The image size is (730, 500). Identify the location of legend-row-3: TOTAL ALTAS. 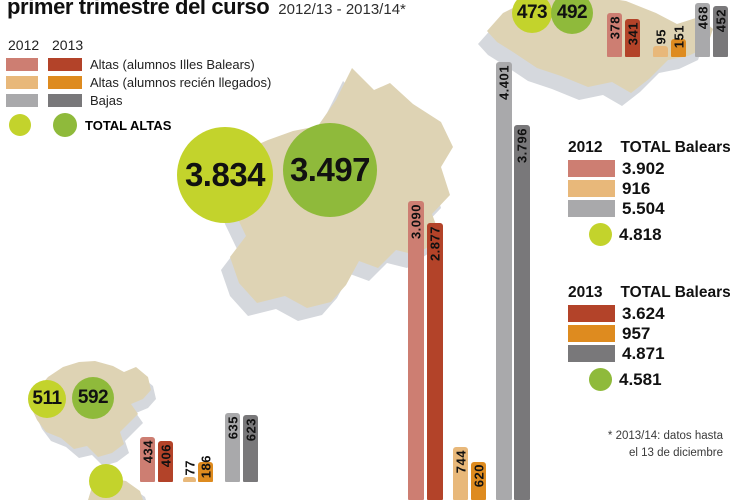
(88, 125).